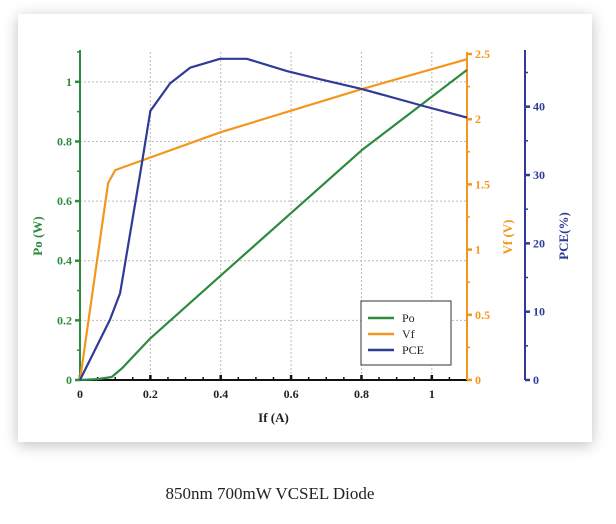 This screenshot has height=524, width=616. Describe the element at coordinates (539, 312) in the screenshot. I see `PCE-tick-label: 10` at that location.